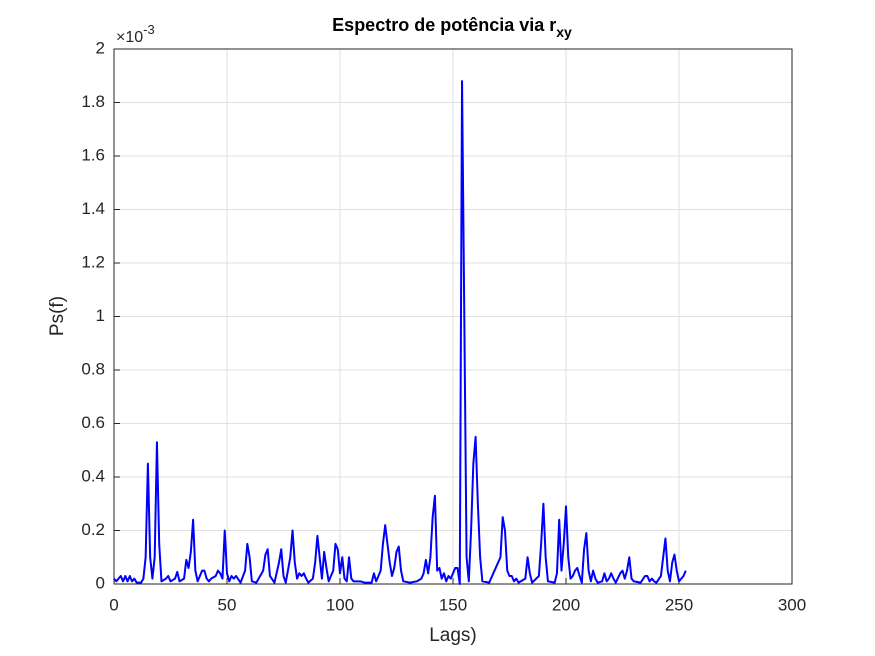  What do you see at coordinates (100, 582) in the screenshot?
I see `y-tick-label: 0` at bounding box center [100, 582].